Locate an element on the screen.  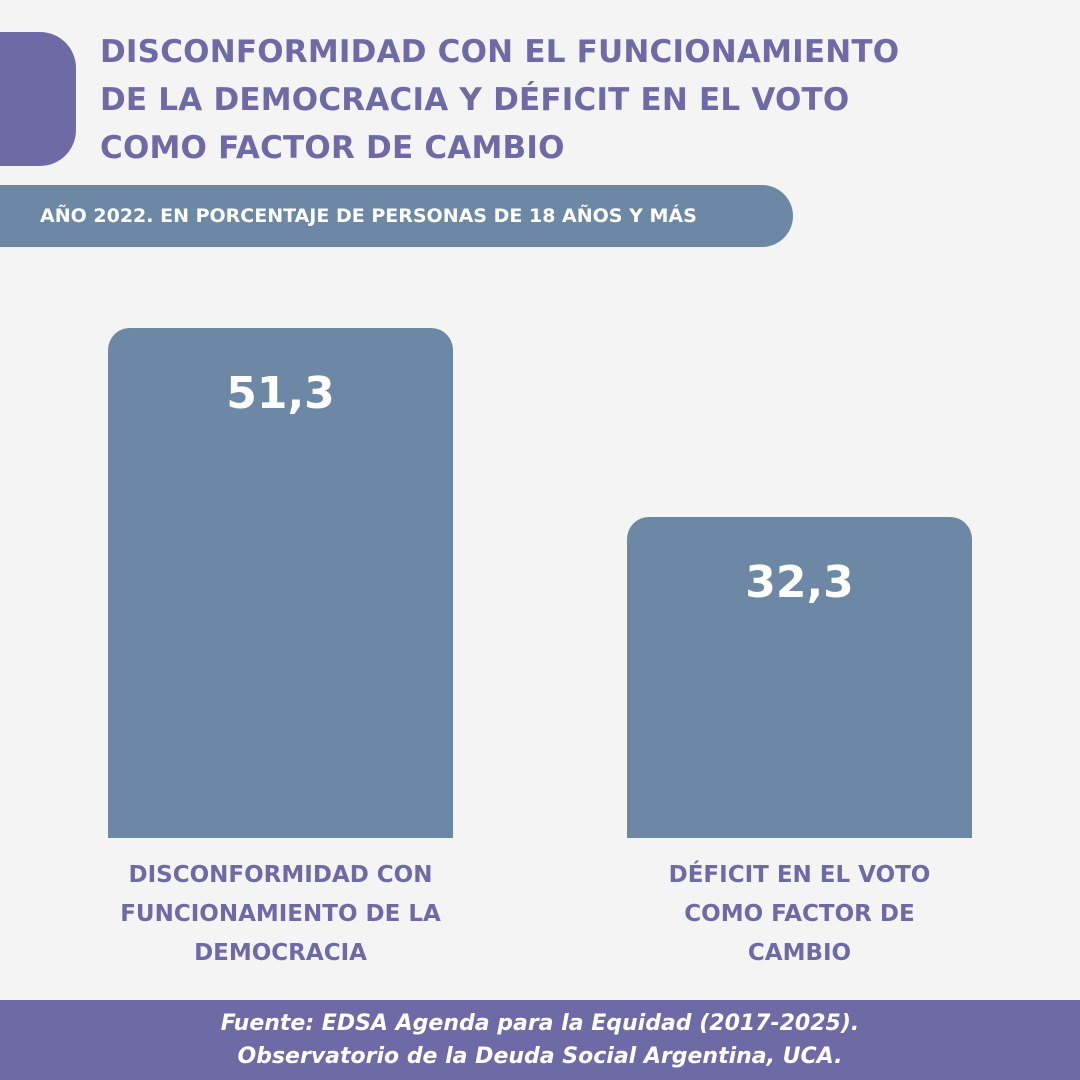
category-label-line: DEMOCRACIA is located at coordinates (280, 953).